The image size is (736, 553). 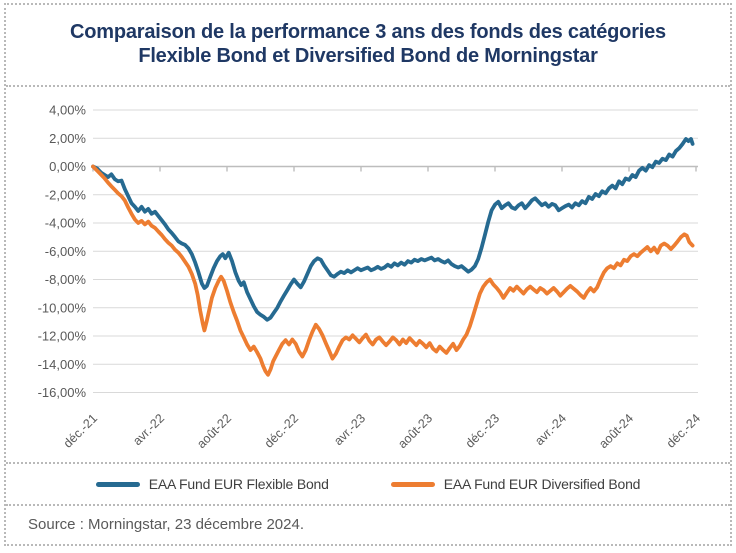 I want to click on legend-label-diversified-bond: EAA Fund EUR Diversified Bond, so click(x=542, y=484).